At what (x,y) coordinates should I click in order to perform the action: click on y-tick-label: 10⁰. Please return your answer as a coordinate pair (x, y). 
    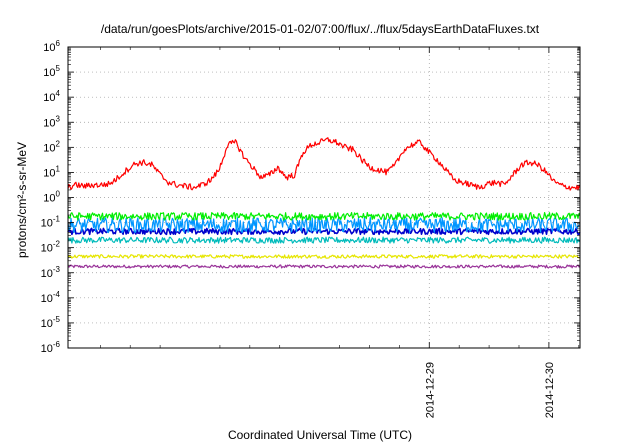
    Looking at the image, I should click on (51, 197).